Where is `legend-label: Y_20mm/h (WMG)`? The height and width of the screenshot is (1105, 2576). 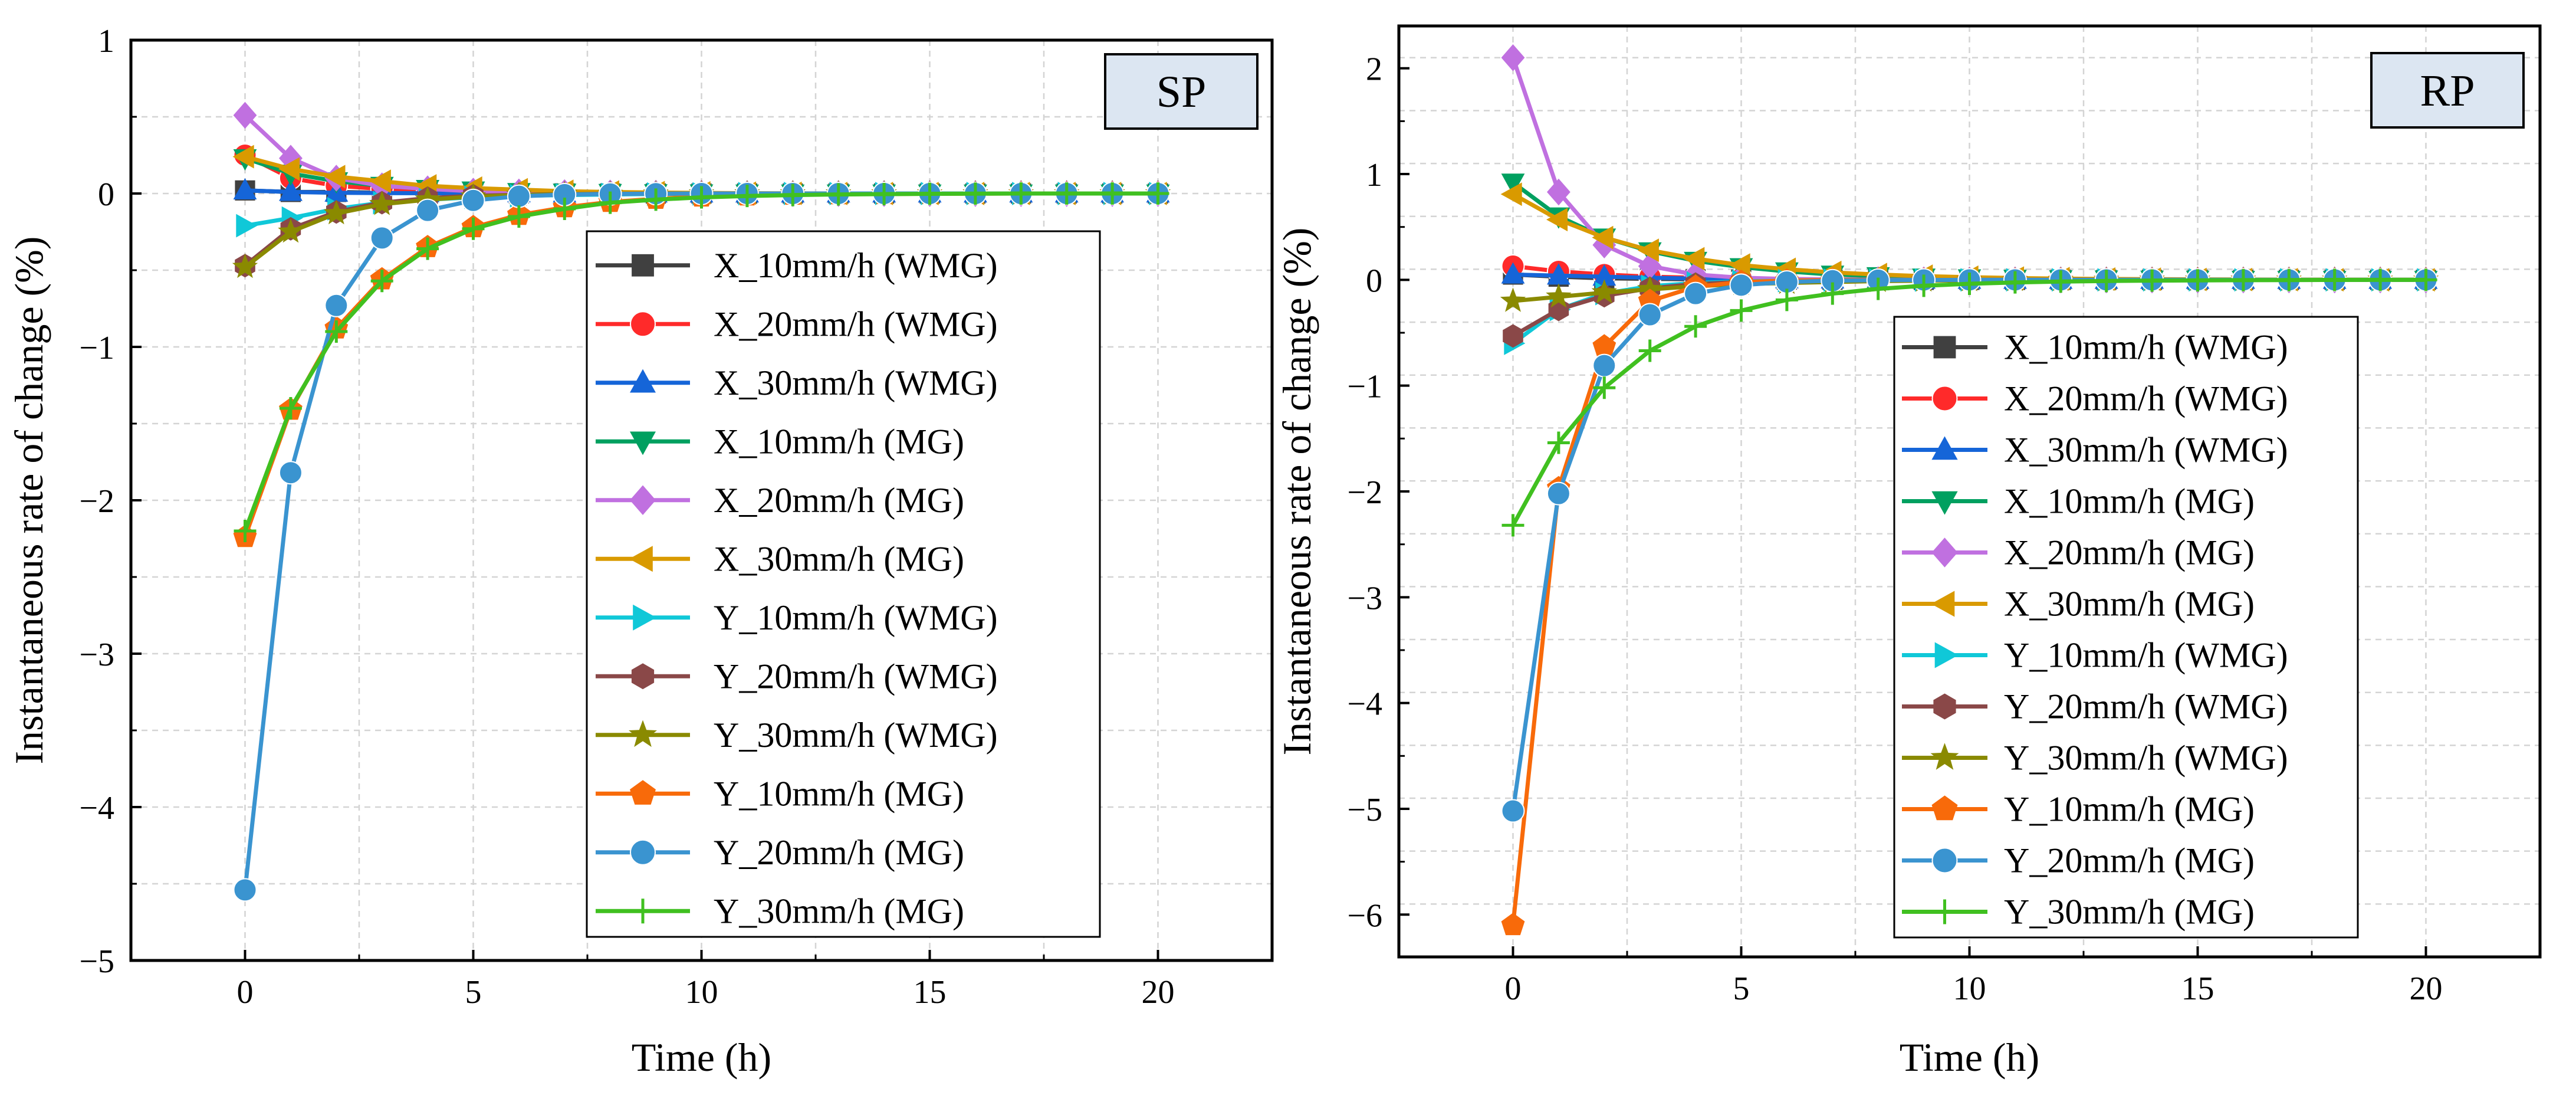
legend-label: Y_20mm/h (WMG) is located at coordinates (2146, 706).